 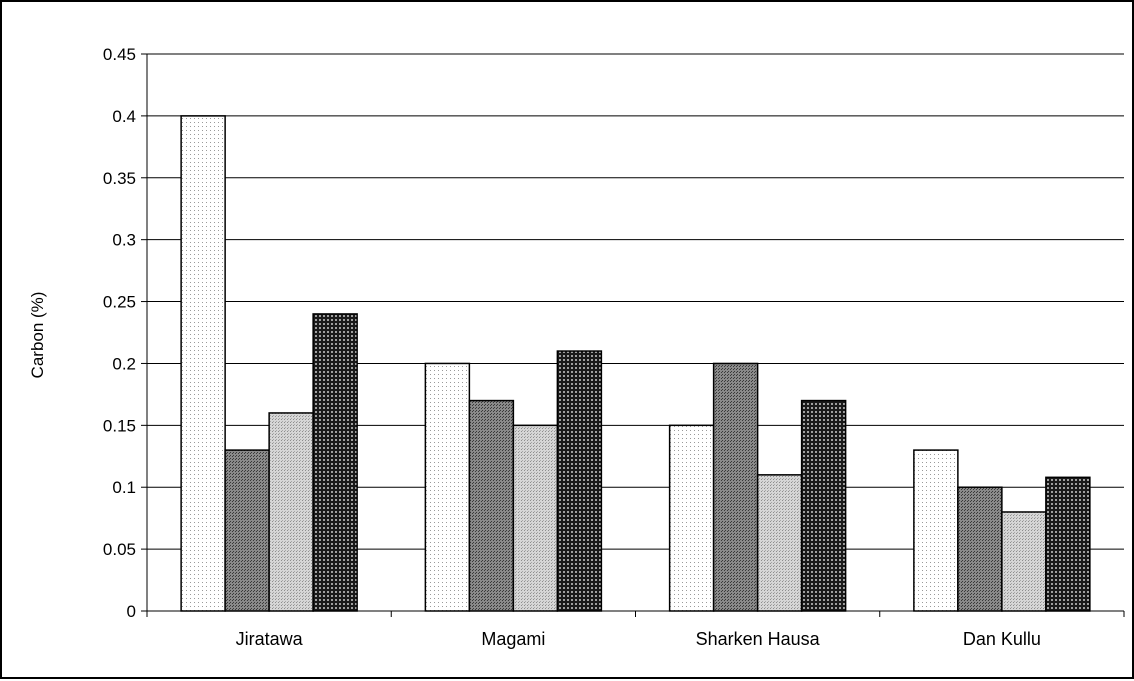 What do you see at coordinates (124, 240) in the screenshot?
I see `y-tick-label: 0.3` at bounding box center [124, 240].